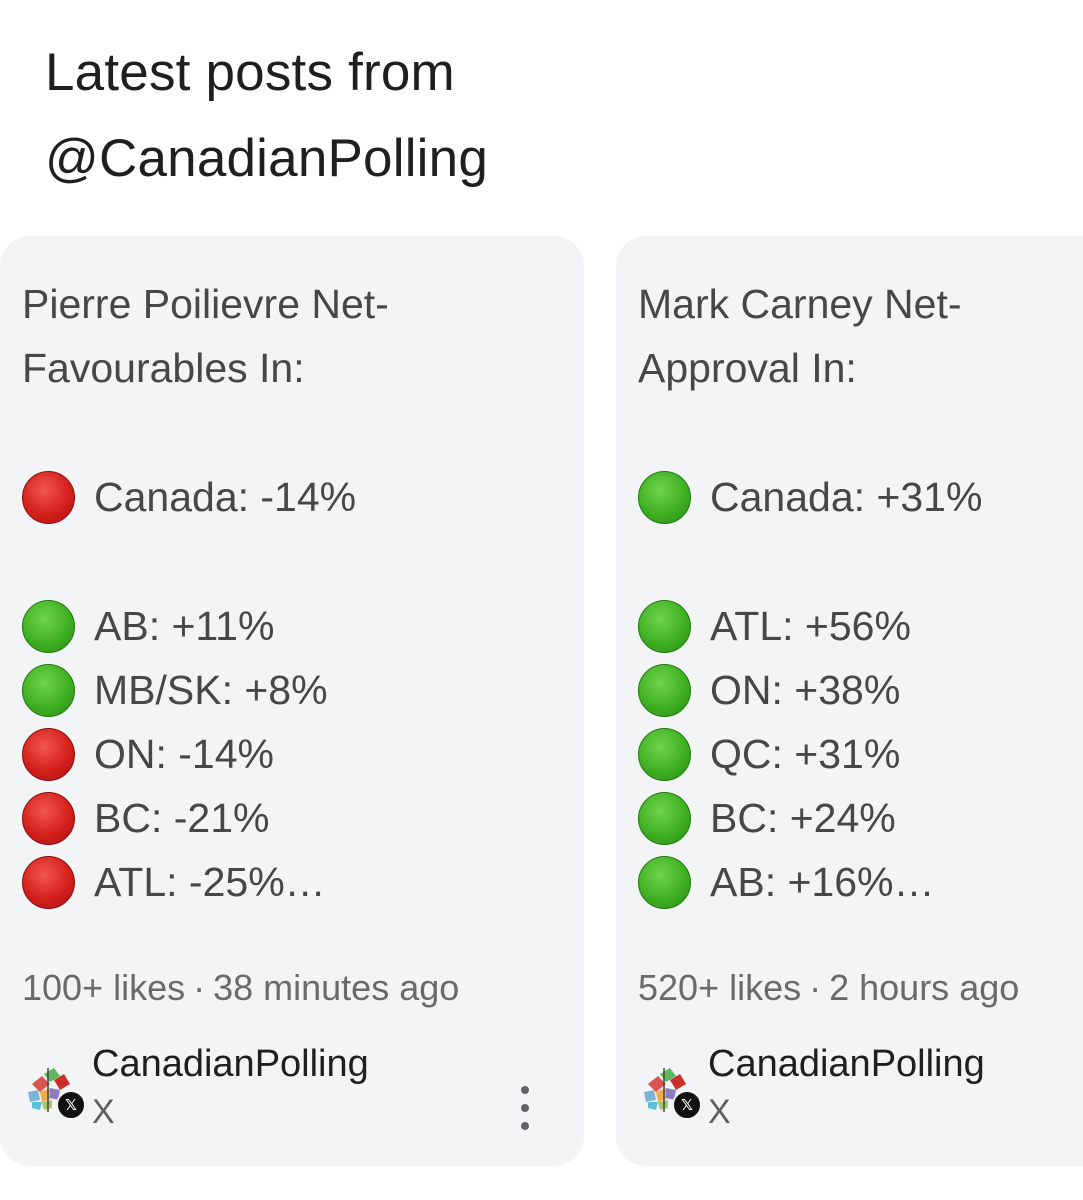 This screenshot has width=1083, height=1200. Describe the element at coordinates (747, 368) in the screenshot. I see `post-title-line-2: Approval In:` at that location.